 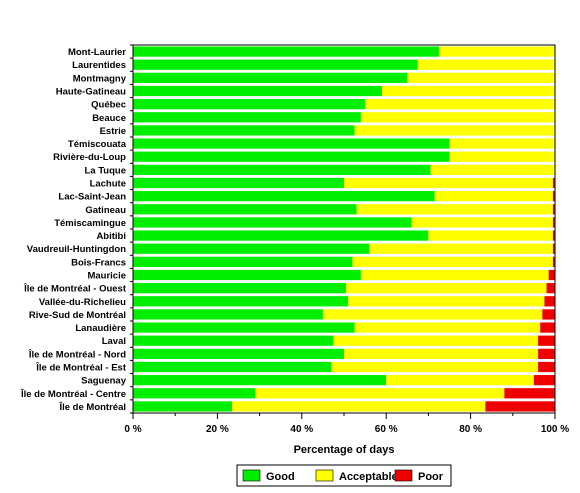 What do you see at coordinates (555, 429) in the screenshot?
I see `x-tick-label: 100 %` at bounding box center [555, 429].